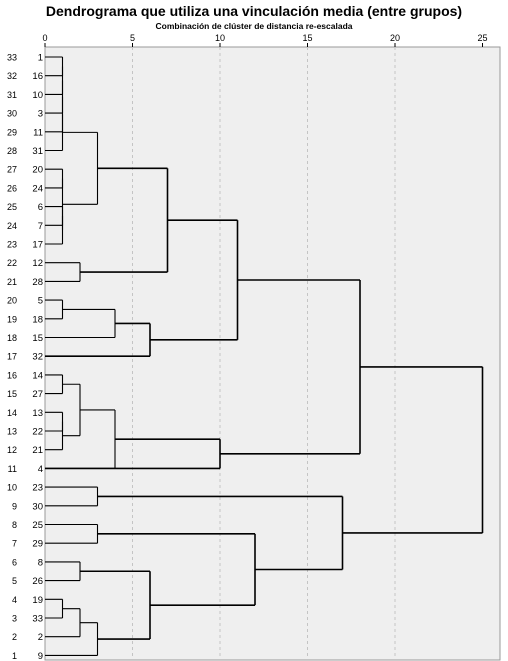 This screenshot has width=508, height=661. What do you see at coordinates (12, 132) in the screenshot?
I see `row-number: 29` at bounding box center [12, 132].